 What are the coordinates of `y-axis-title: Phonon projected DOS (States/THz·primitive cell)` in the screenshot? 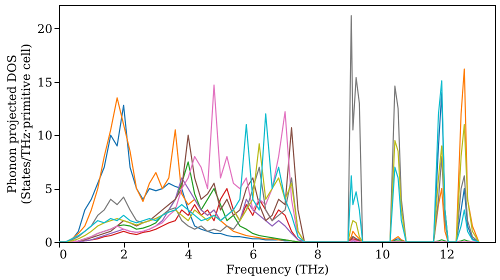 It's located at (19, 124).